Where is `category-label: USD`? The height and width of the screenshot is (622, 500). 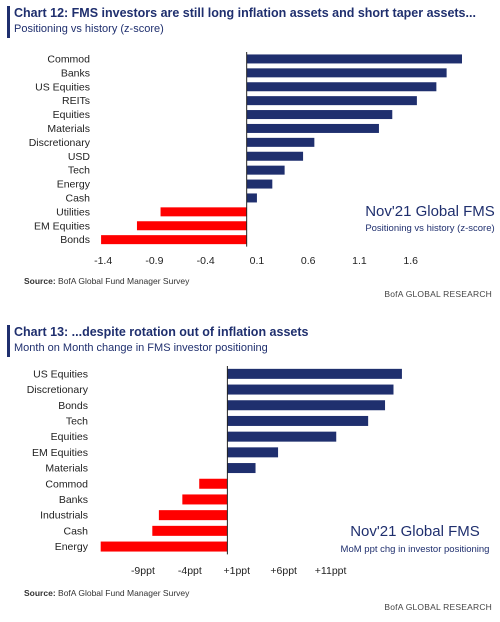 category-label: USD is located at coordinates (79, 157).